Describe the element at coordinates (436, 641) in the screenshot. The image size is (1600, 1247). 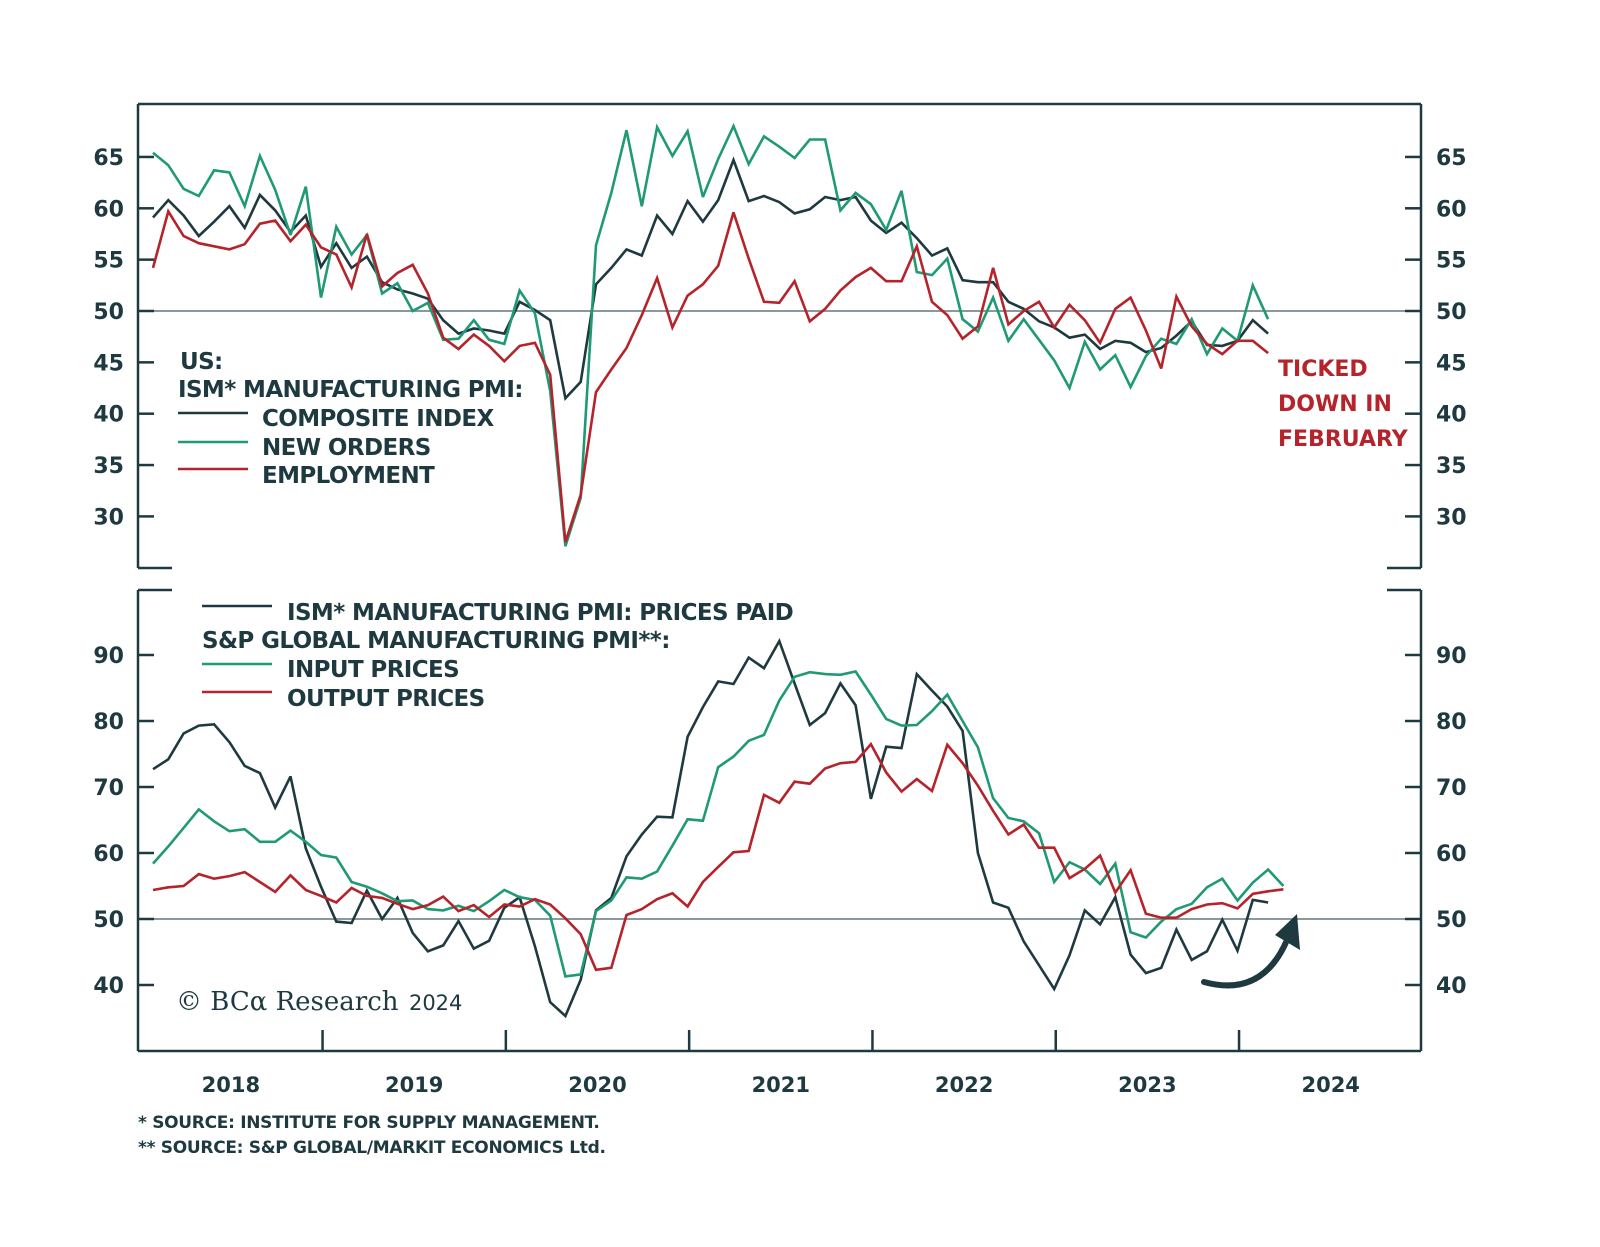
I see `bottom-legend-header: S&P GLOBAL MANUFACTURING PMI**:` at that location.